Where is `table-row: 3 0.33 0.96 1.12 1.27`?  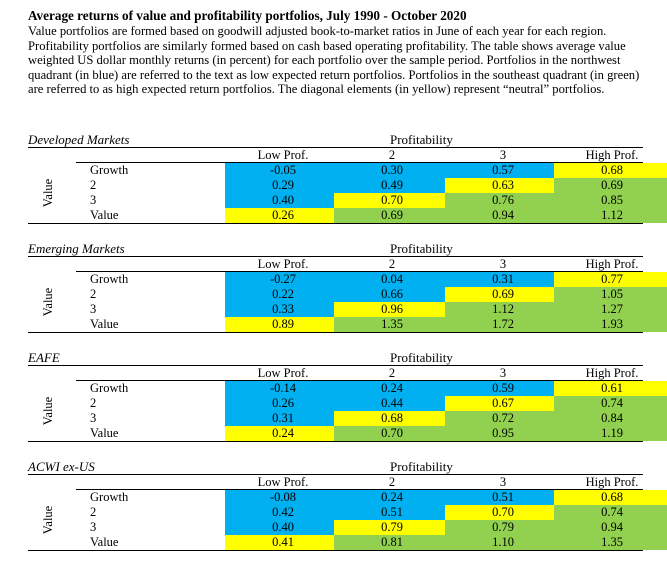
table-row: 3 0.33 0.96 1.12 1.27 is located at coordinates (347, 309).